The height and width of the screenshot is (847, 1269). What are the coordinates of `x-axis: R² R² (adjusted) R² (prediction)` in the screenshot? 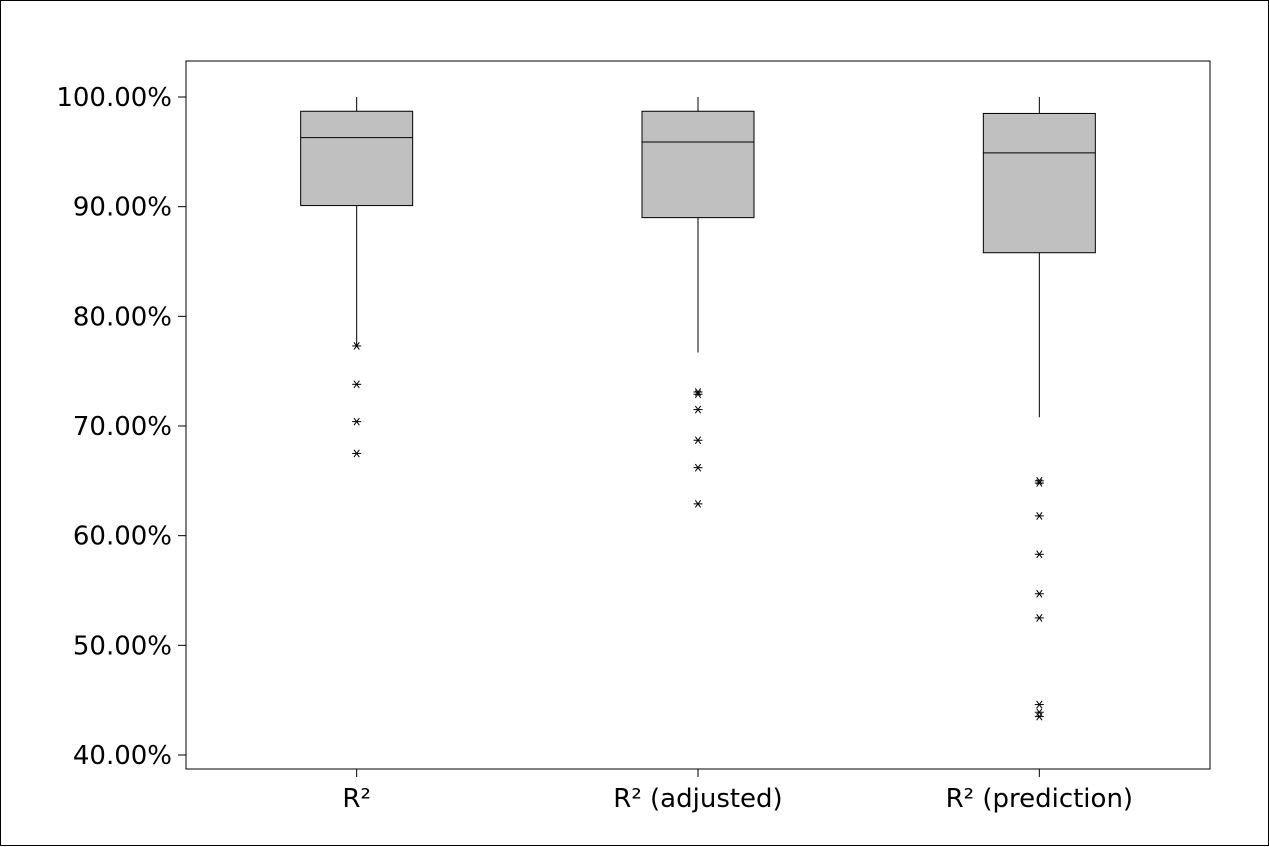 It's located at (737, 791).